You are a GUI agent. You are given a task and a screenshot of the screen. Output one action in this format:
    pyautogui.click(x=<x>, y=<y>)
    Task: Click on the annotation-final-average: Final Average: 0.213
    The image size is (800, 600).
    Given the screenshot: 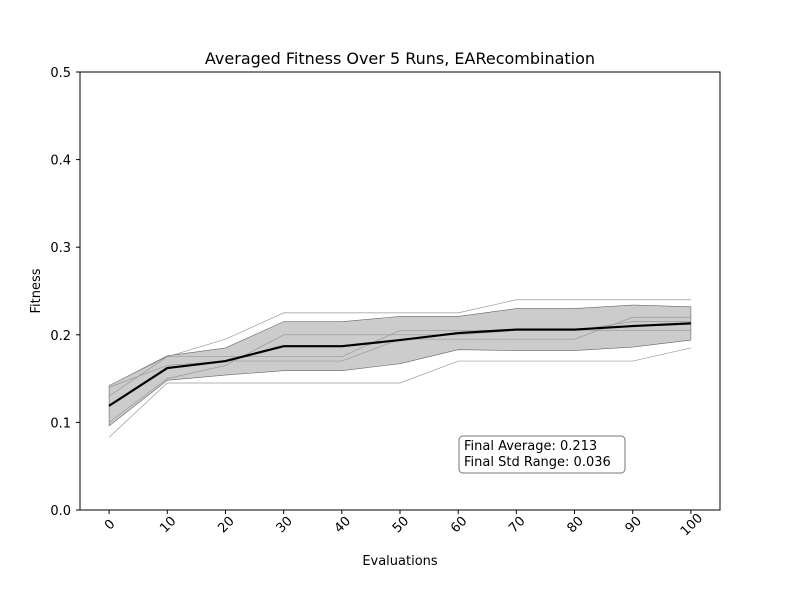 What is the action you would take?
    pyautogui.click(x=530, y=446)
    